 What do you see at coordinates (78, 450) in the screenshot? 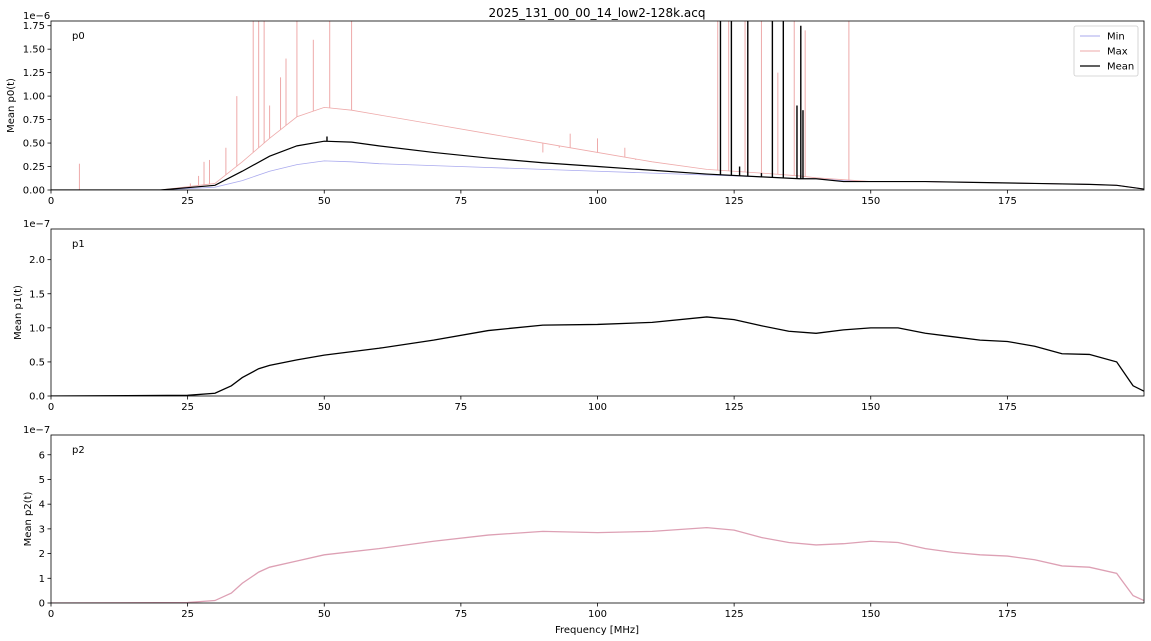
I see `panel-tag-label: p2` at bounding box center [78, 450].